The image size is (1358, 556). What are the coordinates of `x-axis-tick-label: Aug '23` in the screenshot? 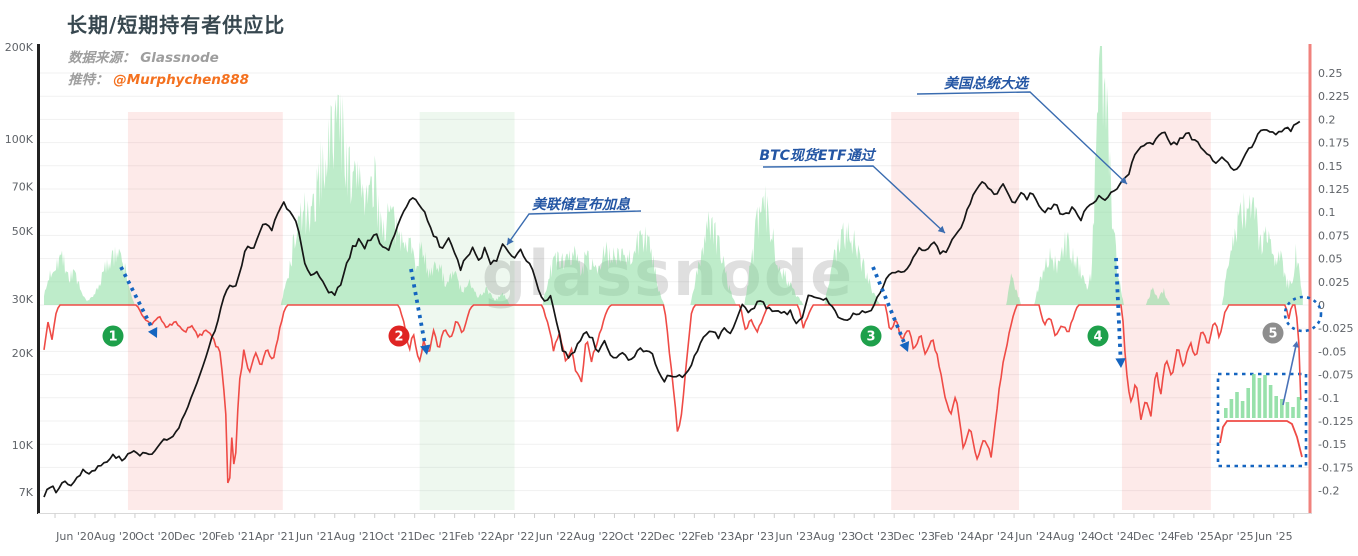 It's located at (834, 536).